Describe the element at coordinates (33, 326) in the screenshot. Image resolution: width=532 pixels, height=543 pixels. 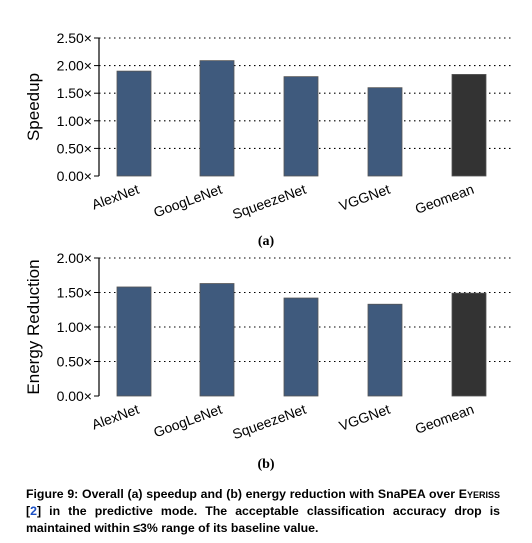
I see `y-axis-label: Energy Reduction` at that location.